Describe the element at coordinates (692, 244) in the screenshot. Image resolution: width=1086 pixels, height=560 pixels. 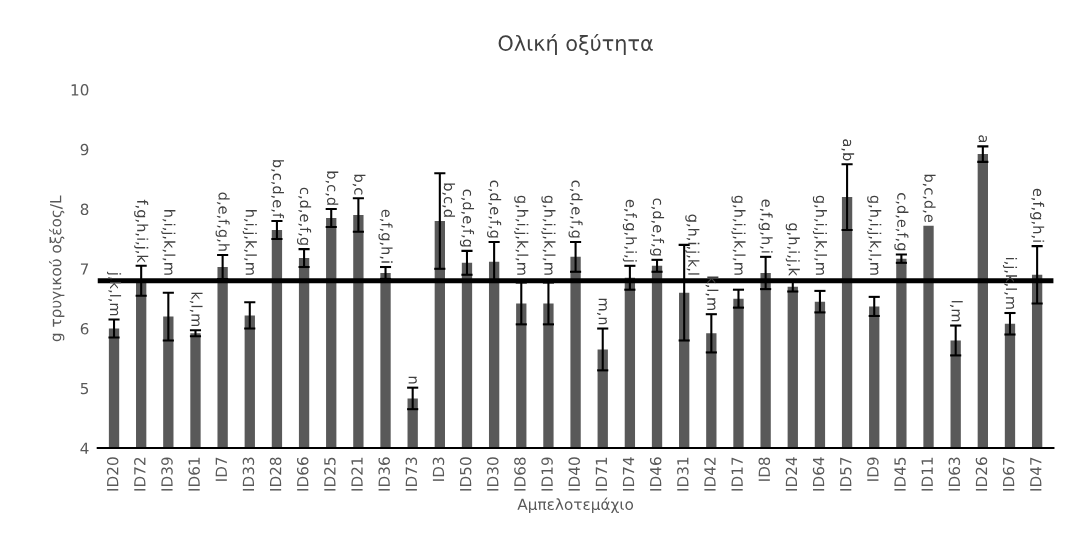
I see `data-label: g,h,i,j,k,l` at that location.